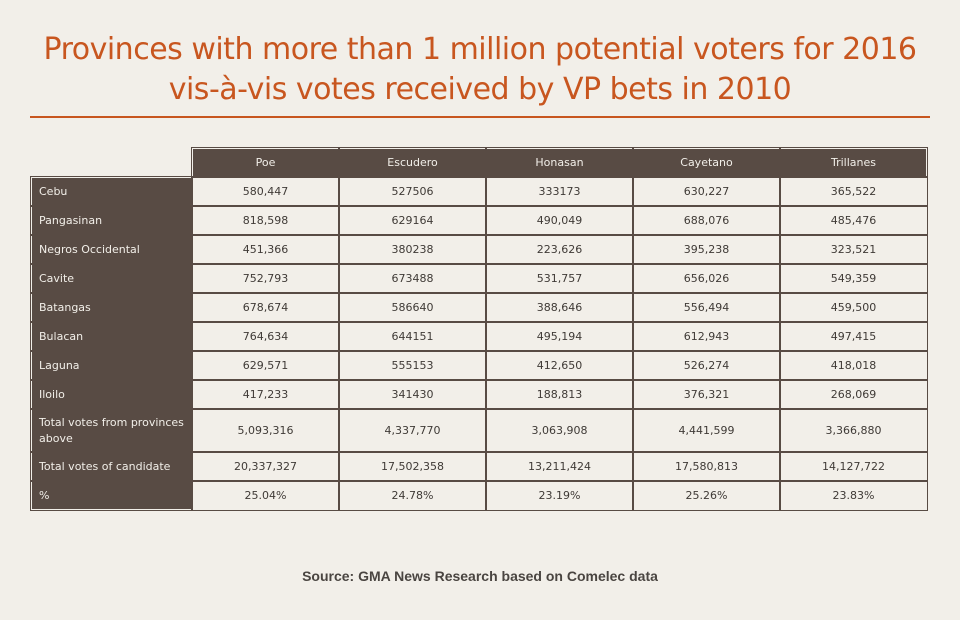 The width and height of the screenshot is (960, 620). I want to click on table-cell: 388,646, so click(559, 307).